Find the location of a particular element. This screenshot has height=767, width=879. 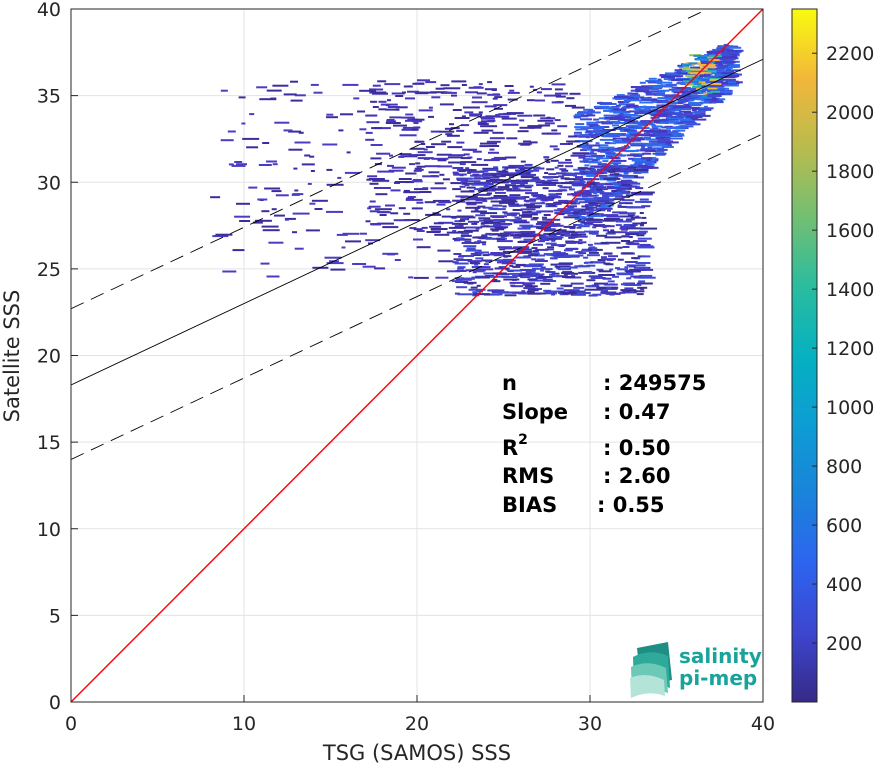

colorbar-tick-label: 1200 is located at coordinates (850, 349).